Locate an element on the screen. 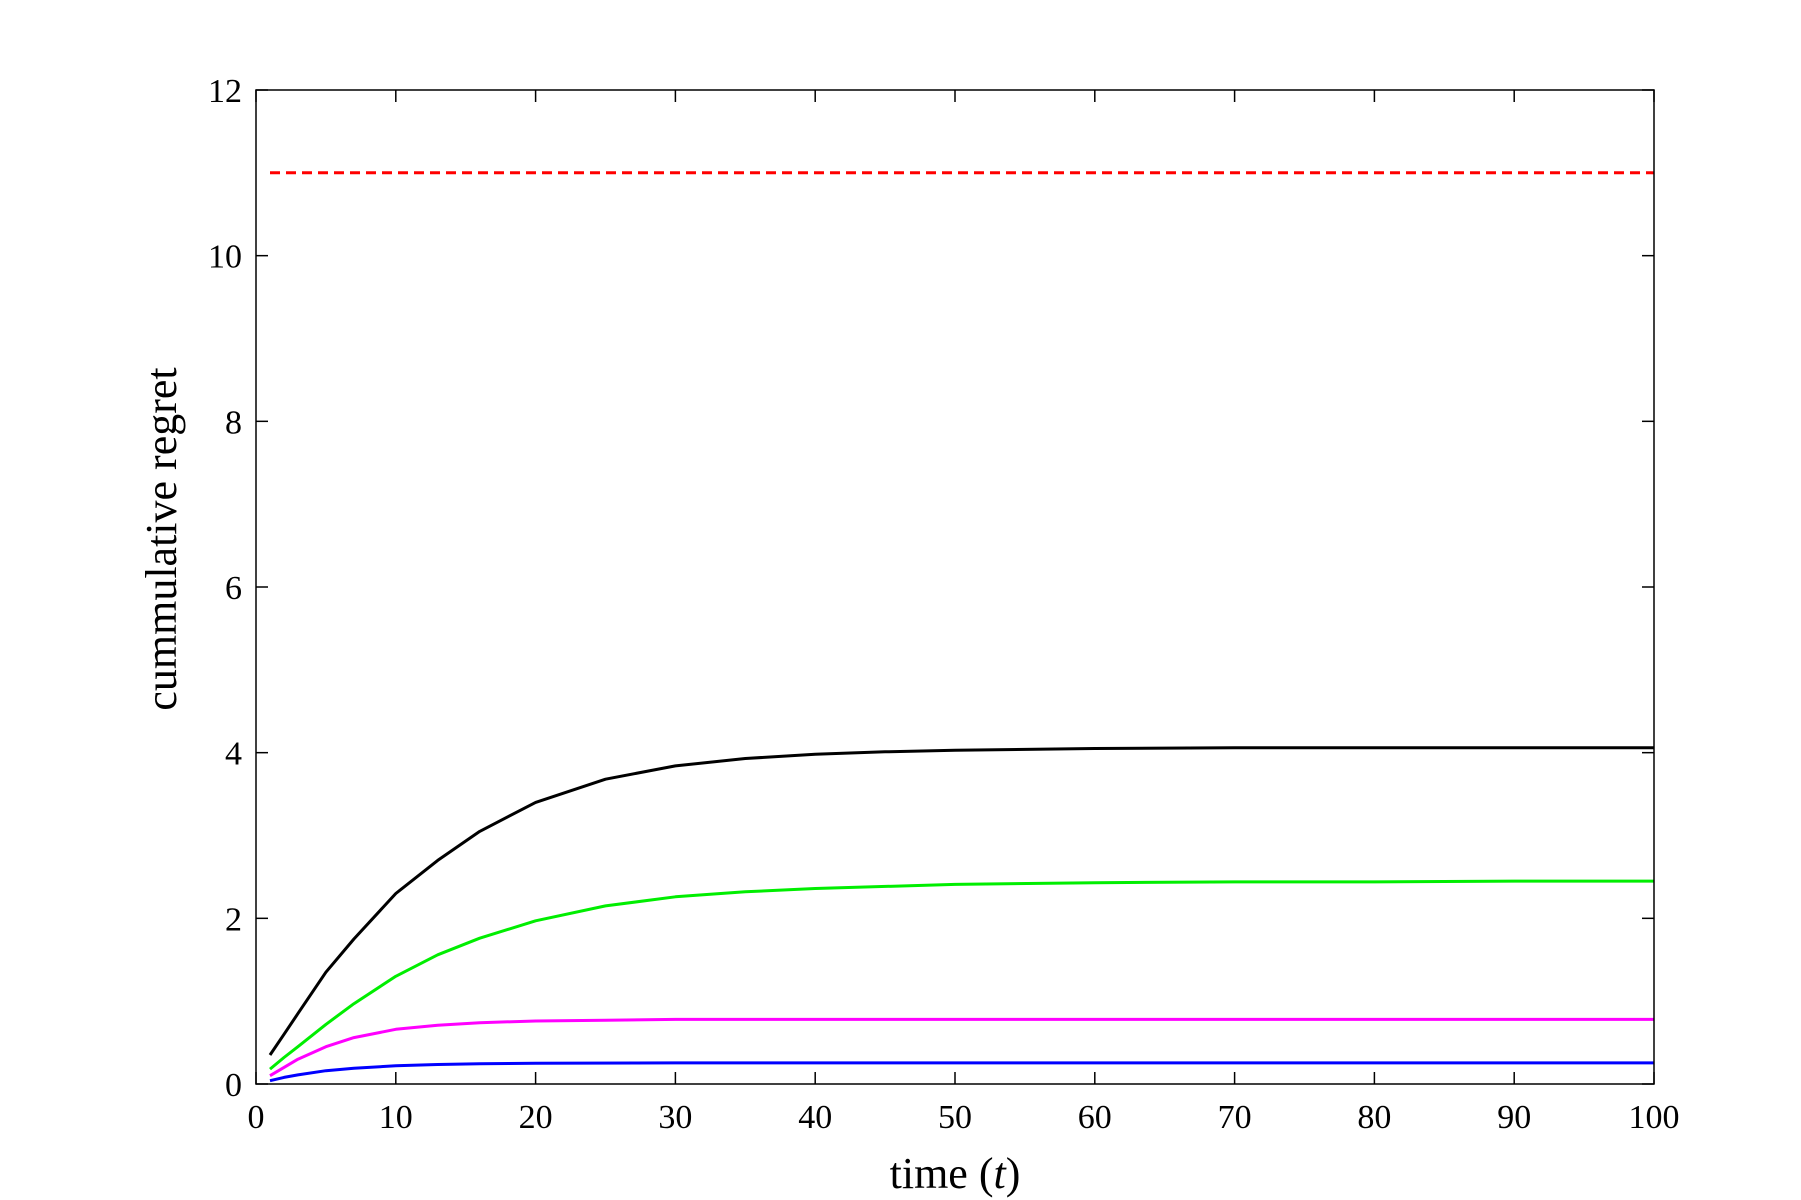  x-axis-label-close: ) is located at coordinates (1013, 1173).